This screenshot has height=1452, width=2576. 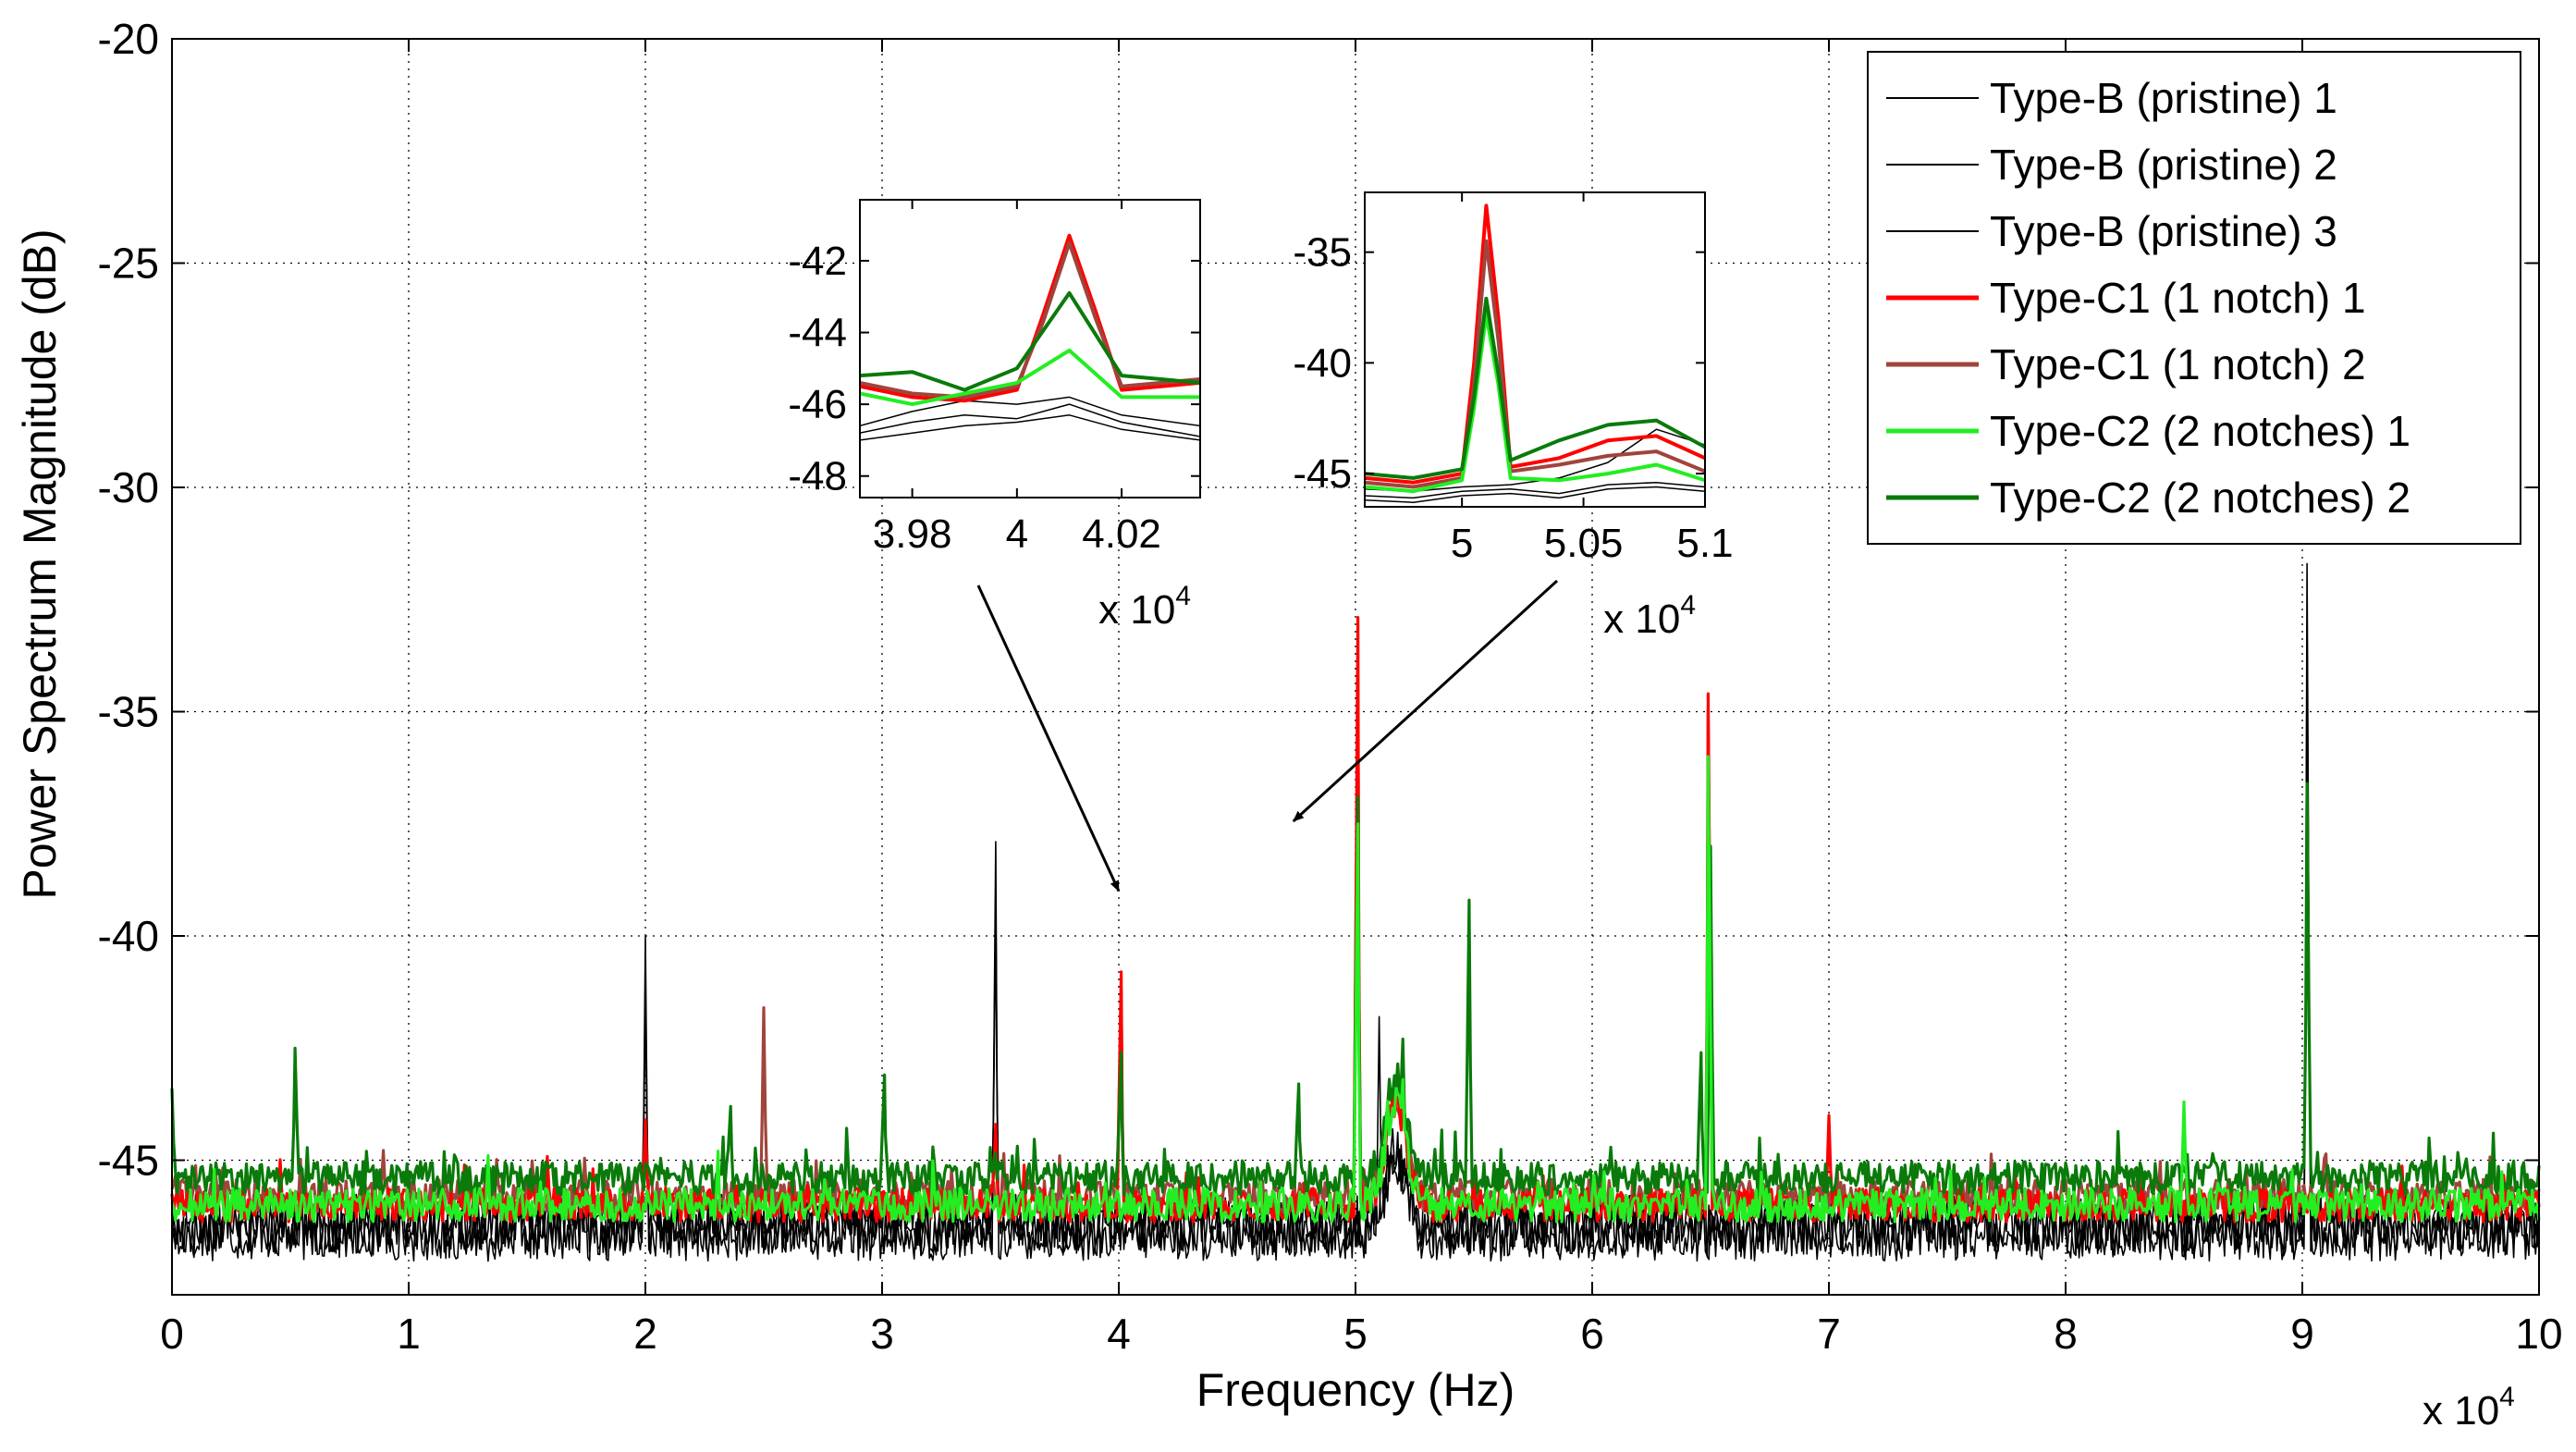 I want to click on x-tick-label: 3, so click(x=882, y=1334).